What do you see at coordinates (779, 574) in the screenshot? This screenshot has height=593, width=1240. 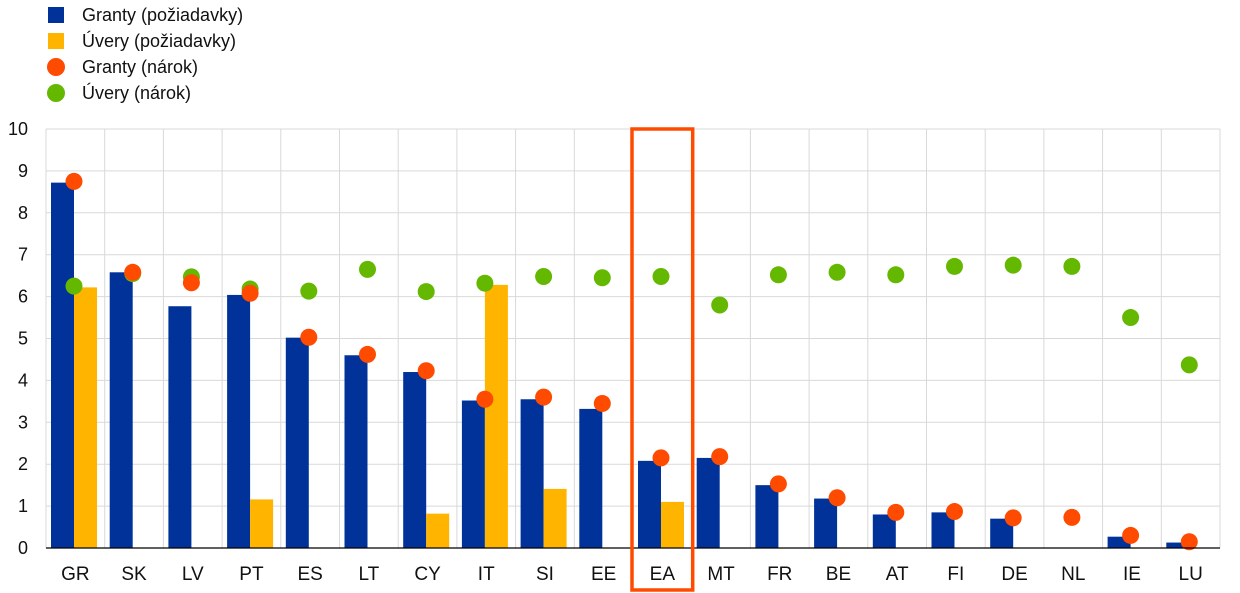 I see `x-tick-label-fr: FR` at bounding box center [779, 574].